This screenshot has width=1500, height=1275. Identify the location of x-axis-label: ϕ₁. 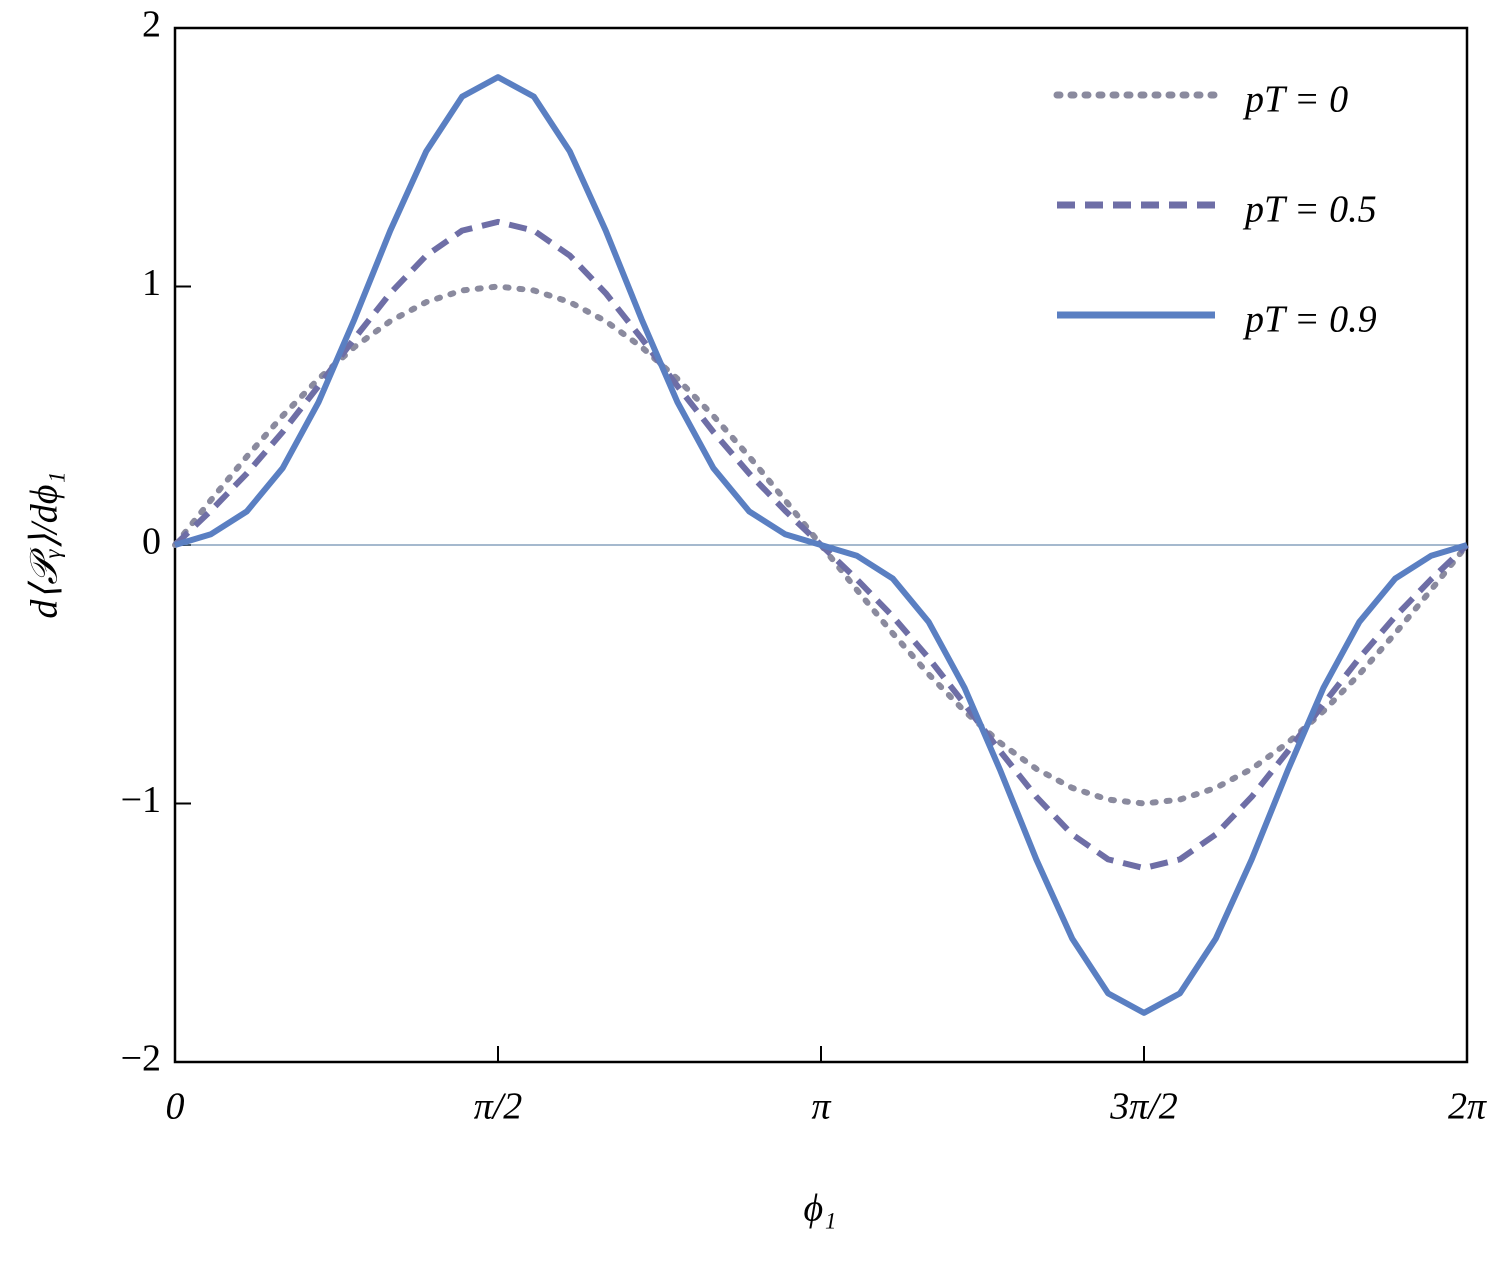
(820, 1209).